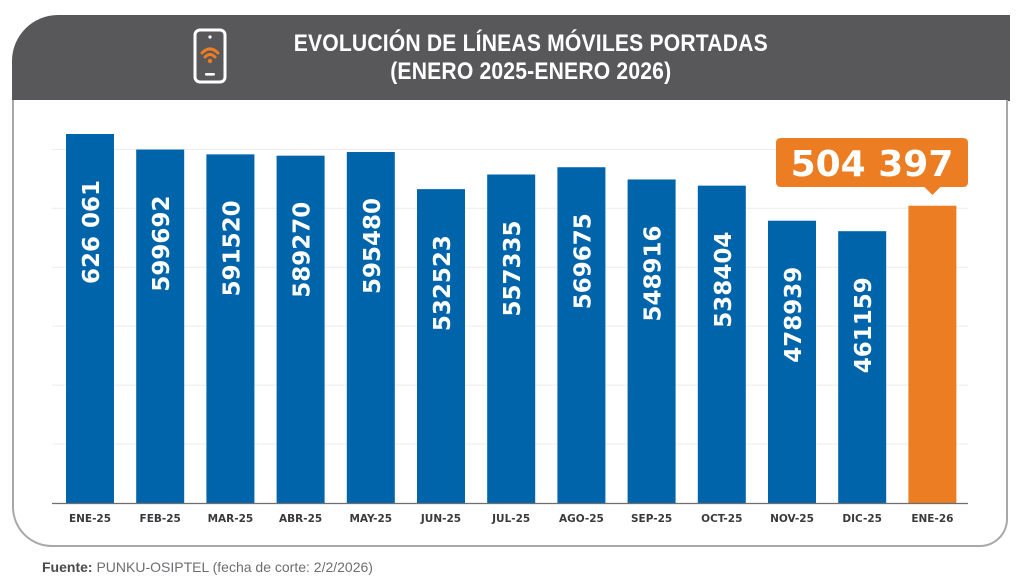 This screenshot has width=1024, height=587. Describe the element at coordinates (373, 246) in the screenshot. I see `bar-value-label: 595480` at that location.